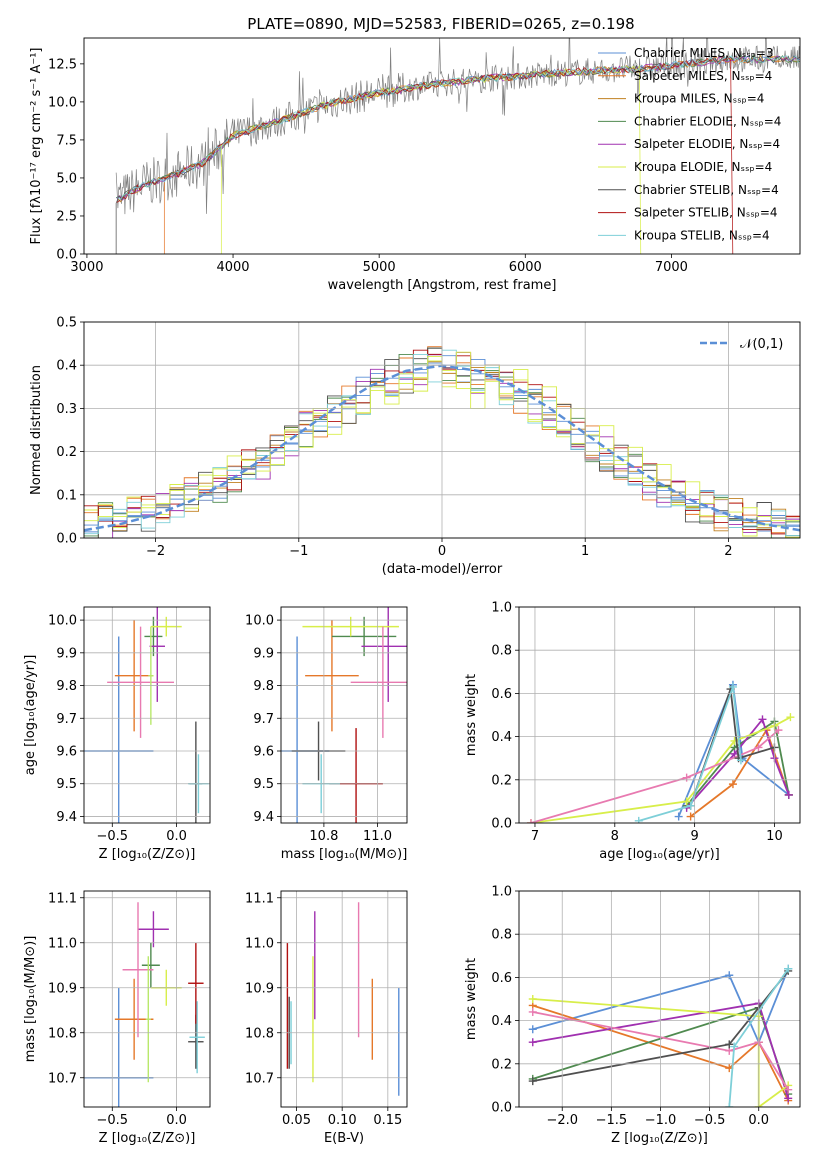 The width and height of the screenshot is (819, 1170). Describe the element at coordinates (471, 715) in the screenshot. I see `y-axis-label: mass weight` at that location.